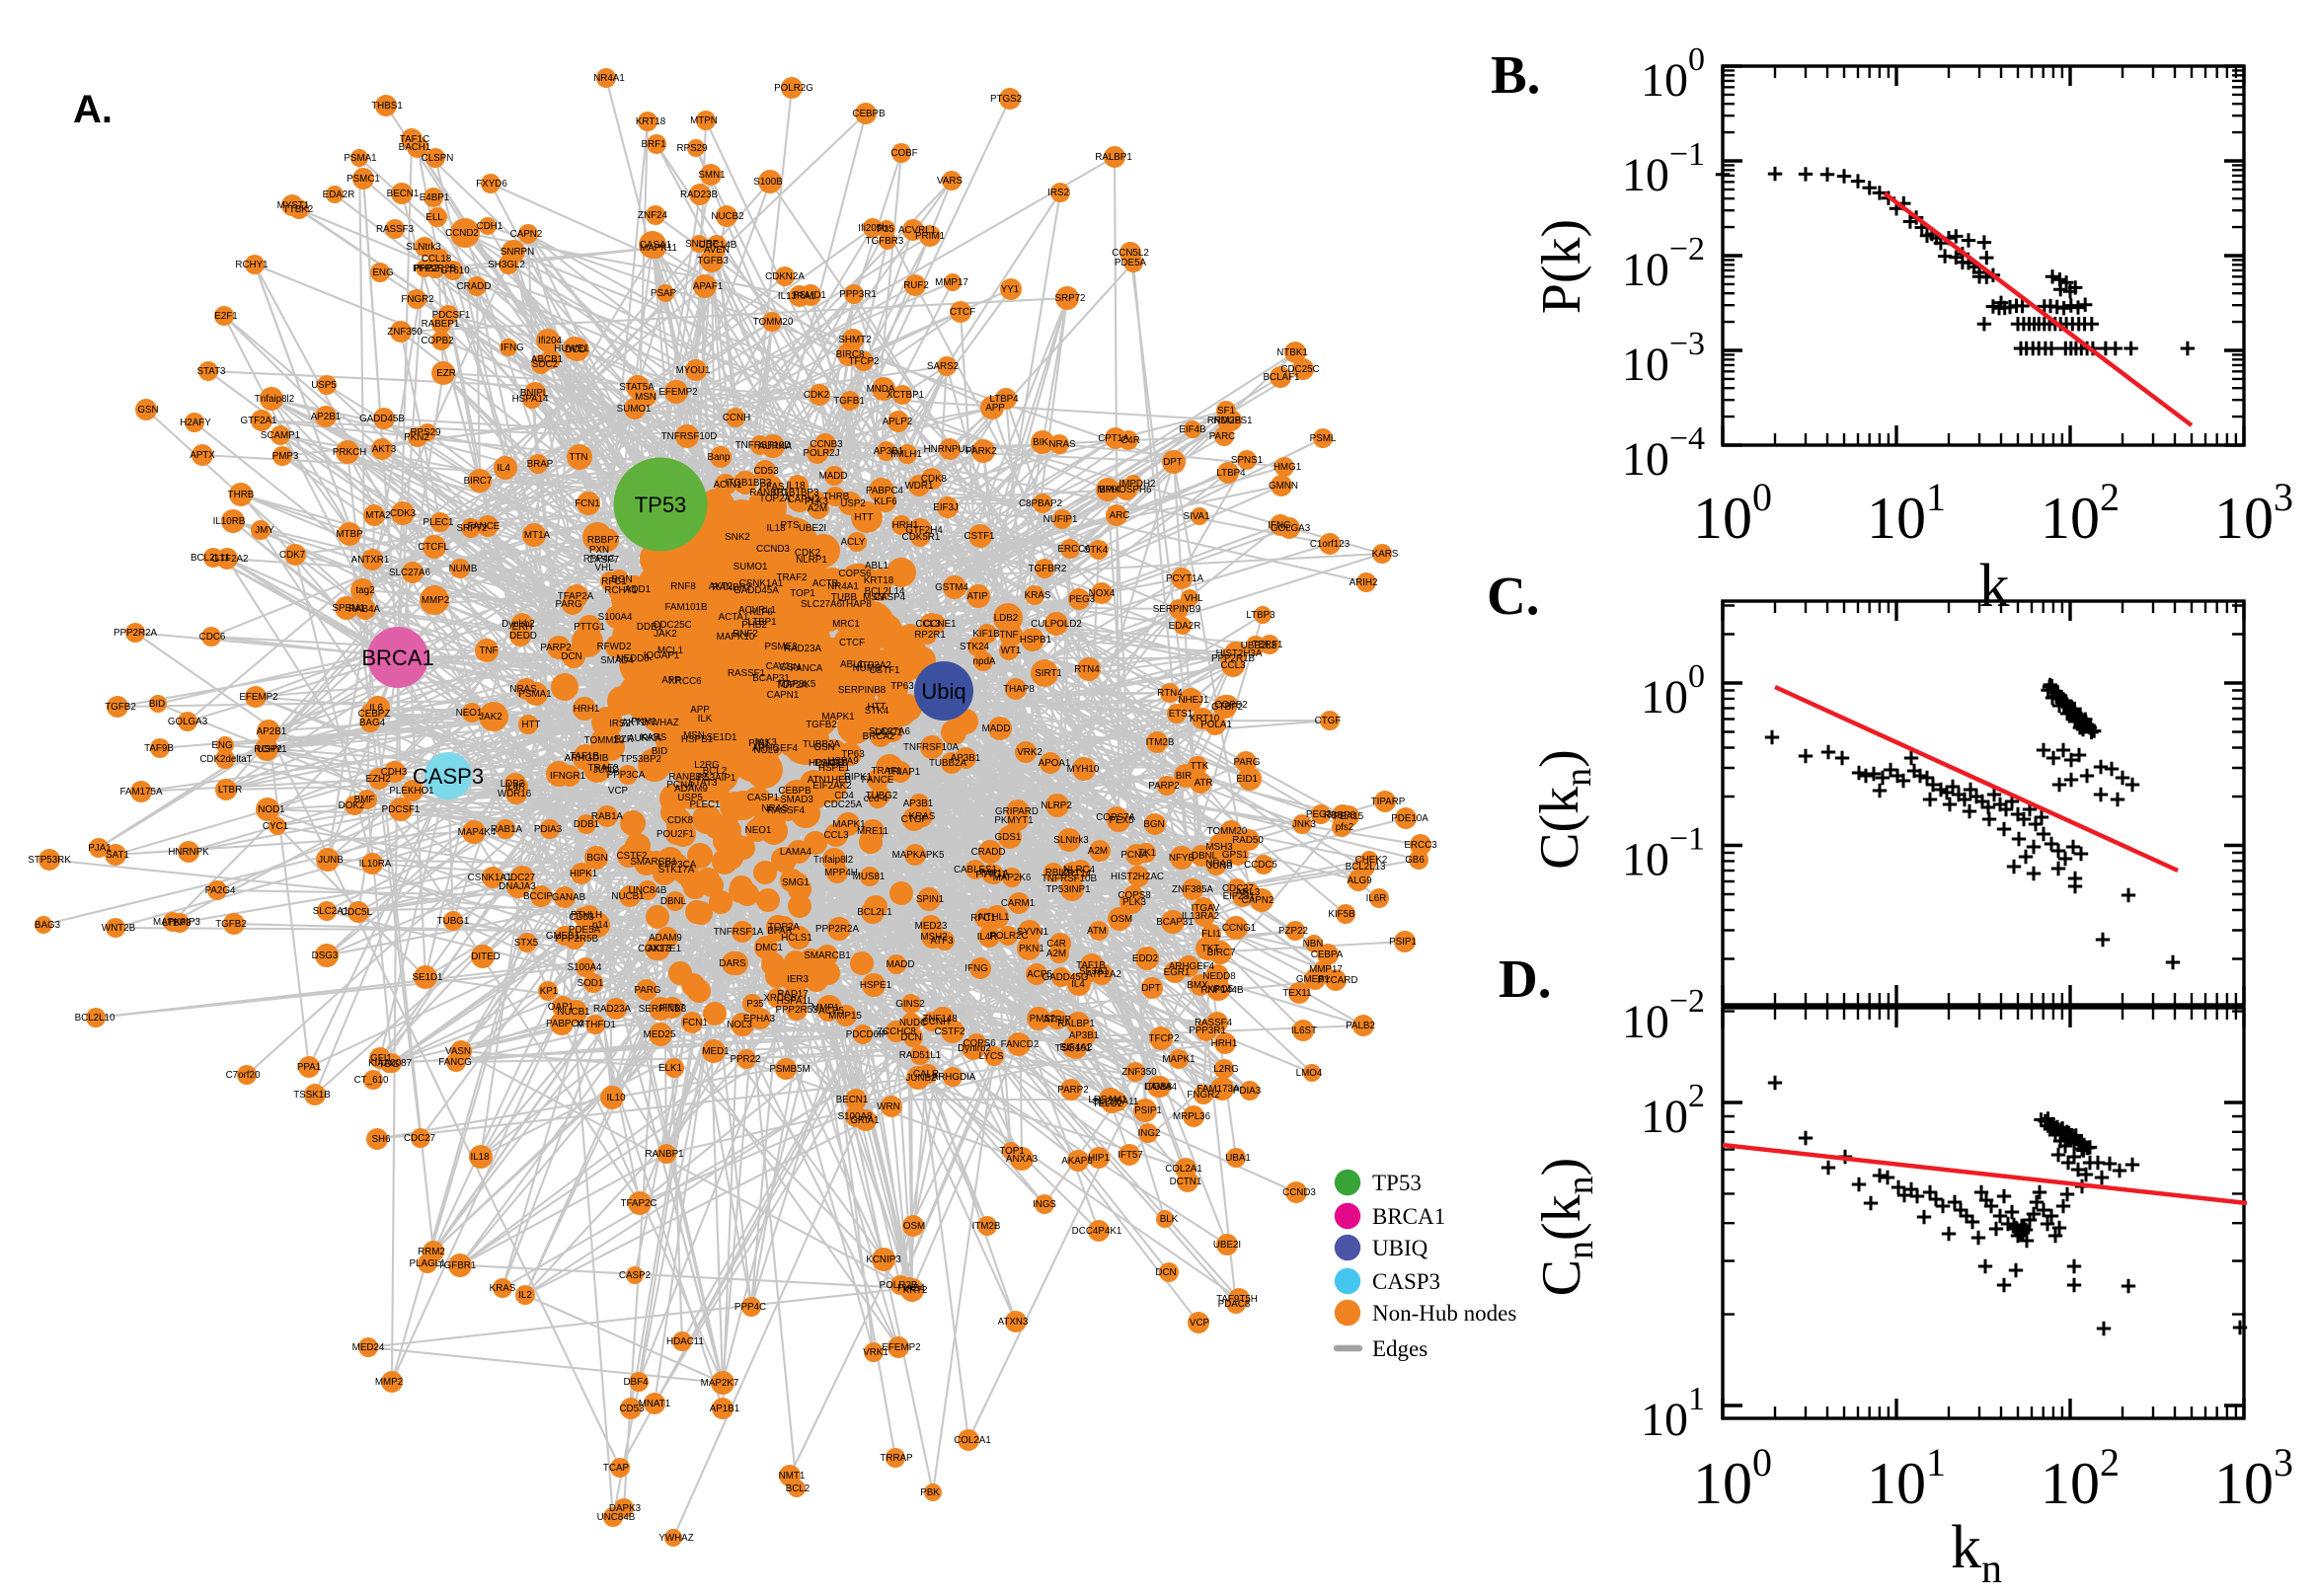  Describe the element at coordinates (120, 707) in the screenshot. I see `svg-text: TGFB2` at that location.